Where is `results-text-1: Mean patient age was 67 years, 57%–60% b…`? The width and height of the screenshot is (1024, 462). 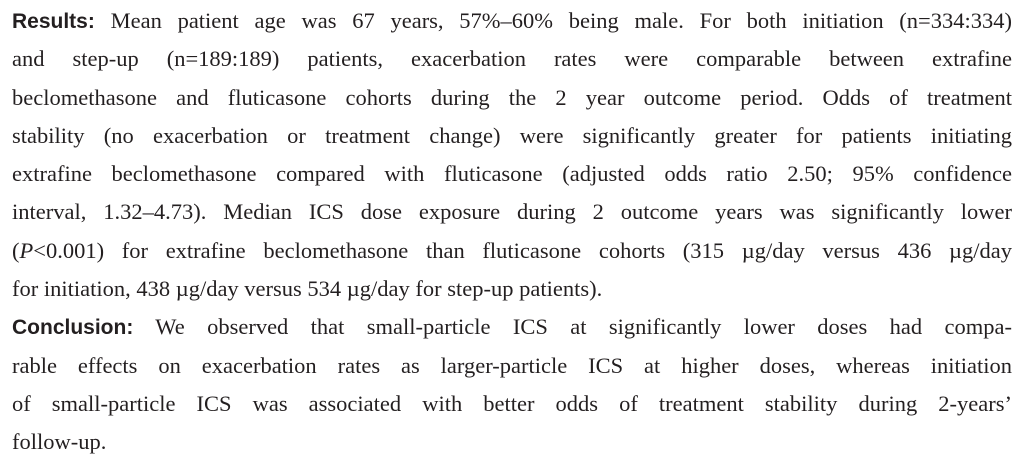 results-text-1: Mean patient age was 67 years, 57%–60% b… is located at coordinates (553, 20).